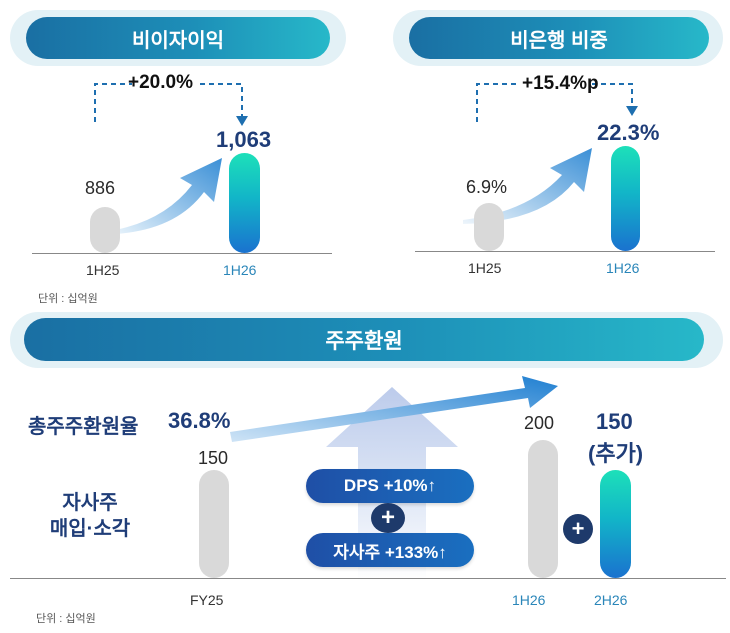 This screenshot has width=730, height=633. Describe the element at coordinates (199, 420) in the screenshot. I see `payout-value: 36.8%` at that location.